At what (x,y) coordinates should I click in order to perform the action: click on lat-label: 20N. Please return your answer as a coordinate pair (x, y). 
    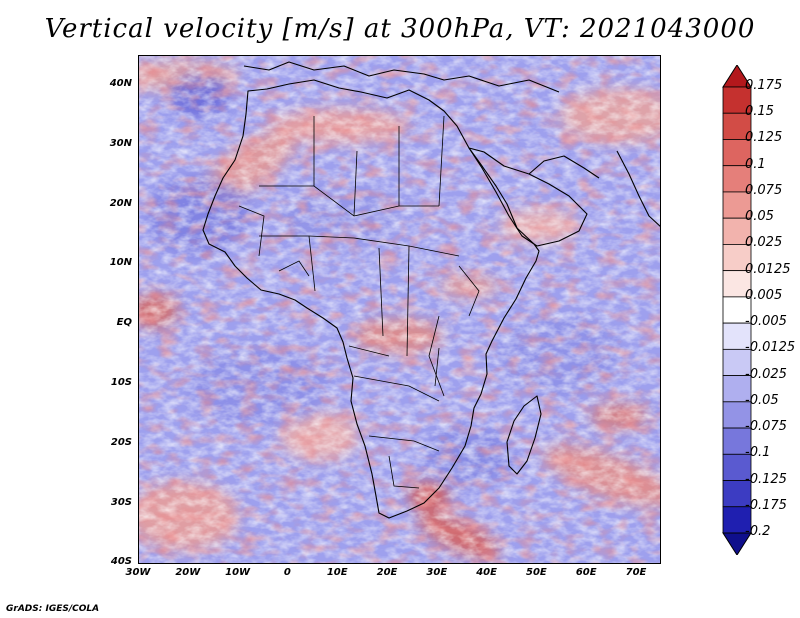
    Looking at the image, I should click on (120, 203).